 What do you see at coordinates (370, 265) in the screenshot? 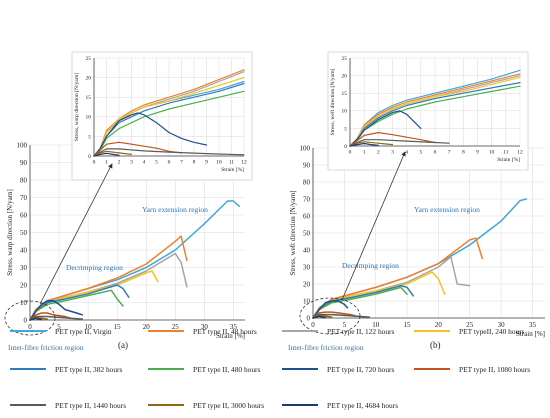
I see `annotation-decrimping-b: Decrimping region` at bounding box center [370, 265].